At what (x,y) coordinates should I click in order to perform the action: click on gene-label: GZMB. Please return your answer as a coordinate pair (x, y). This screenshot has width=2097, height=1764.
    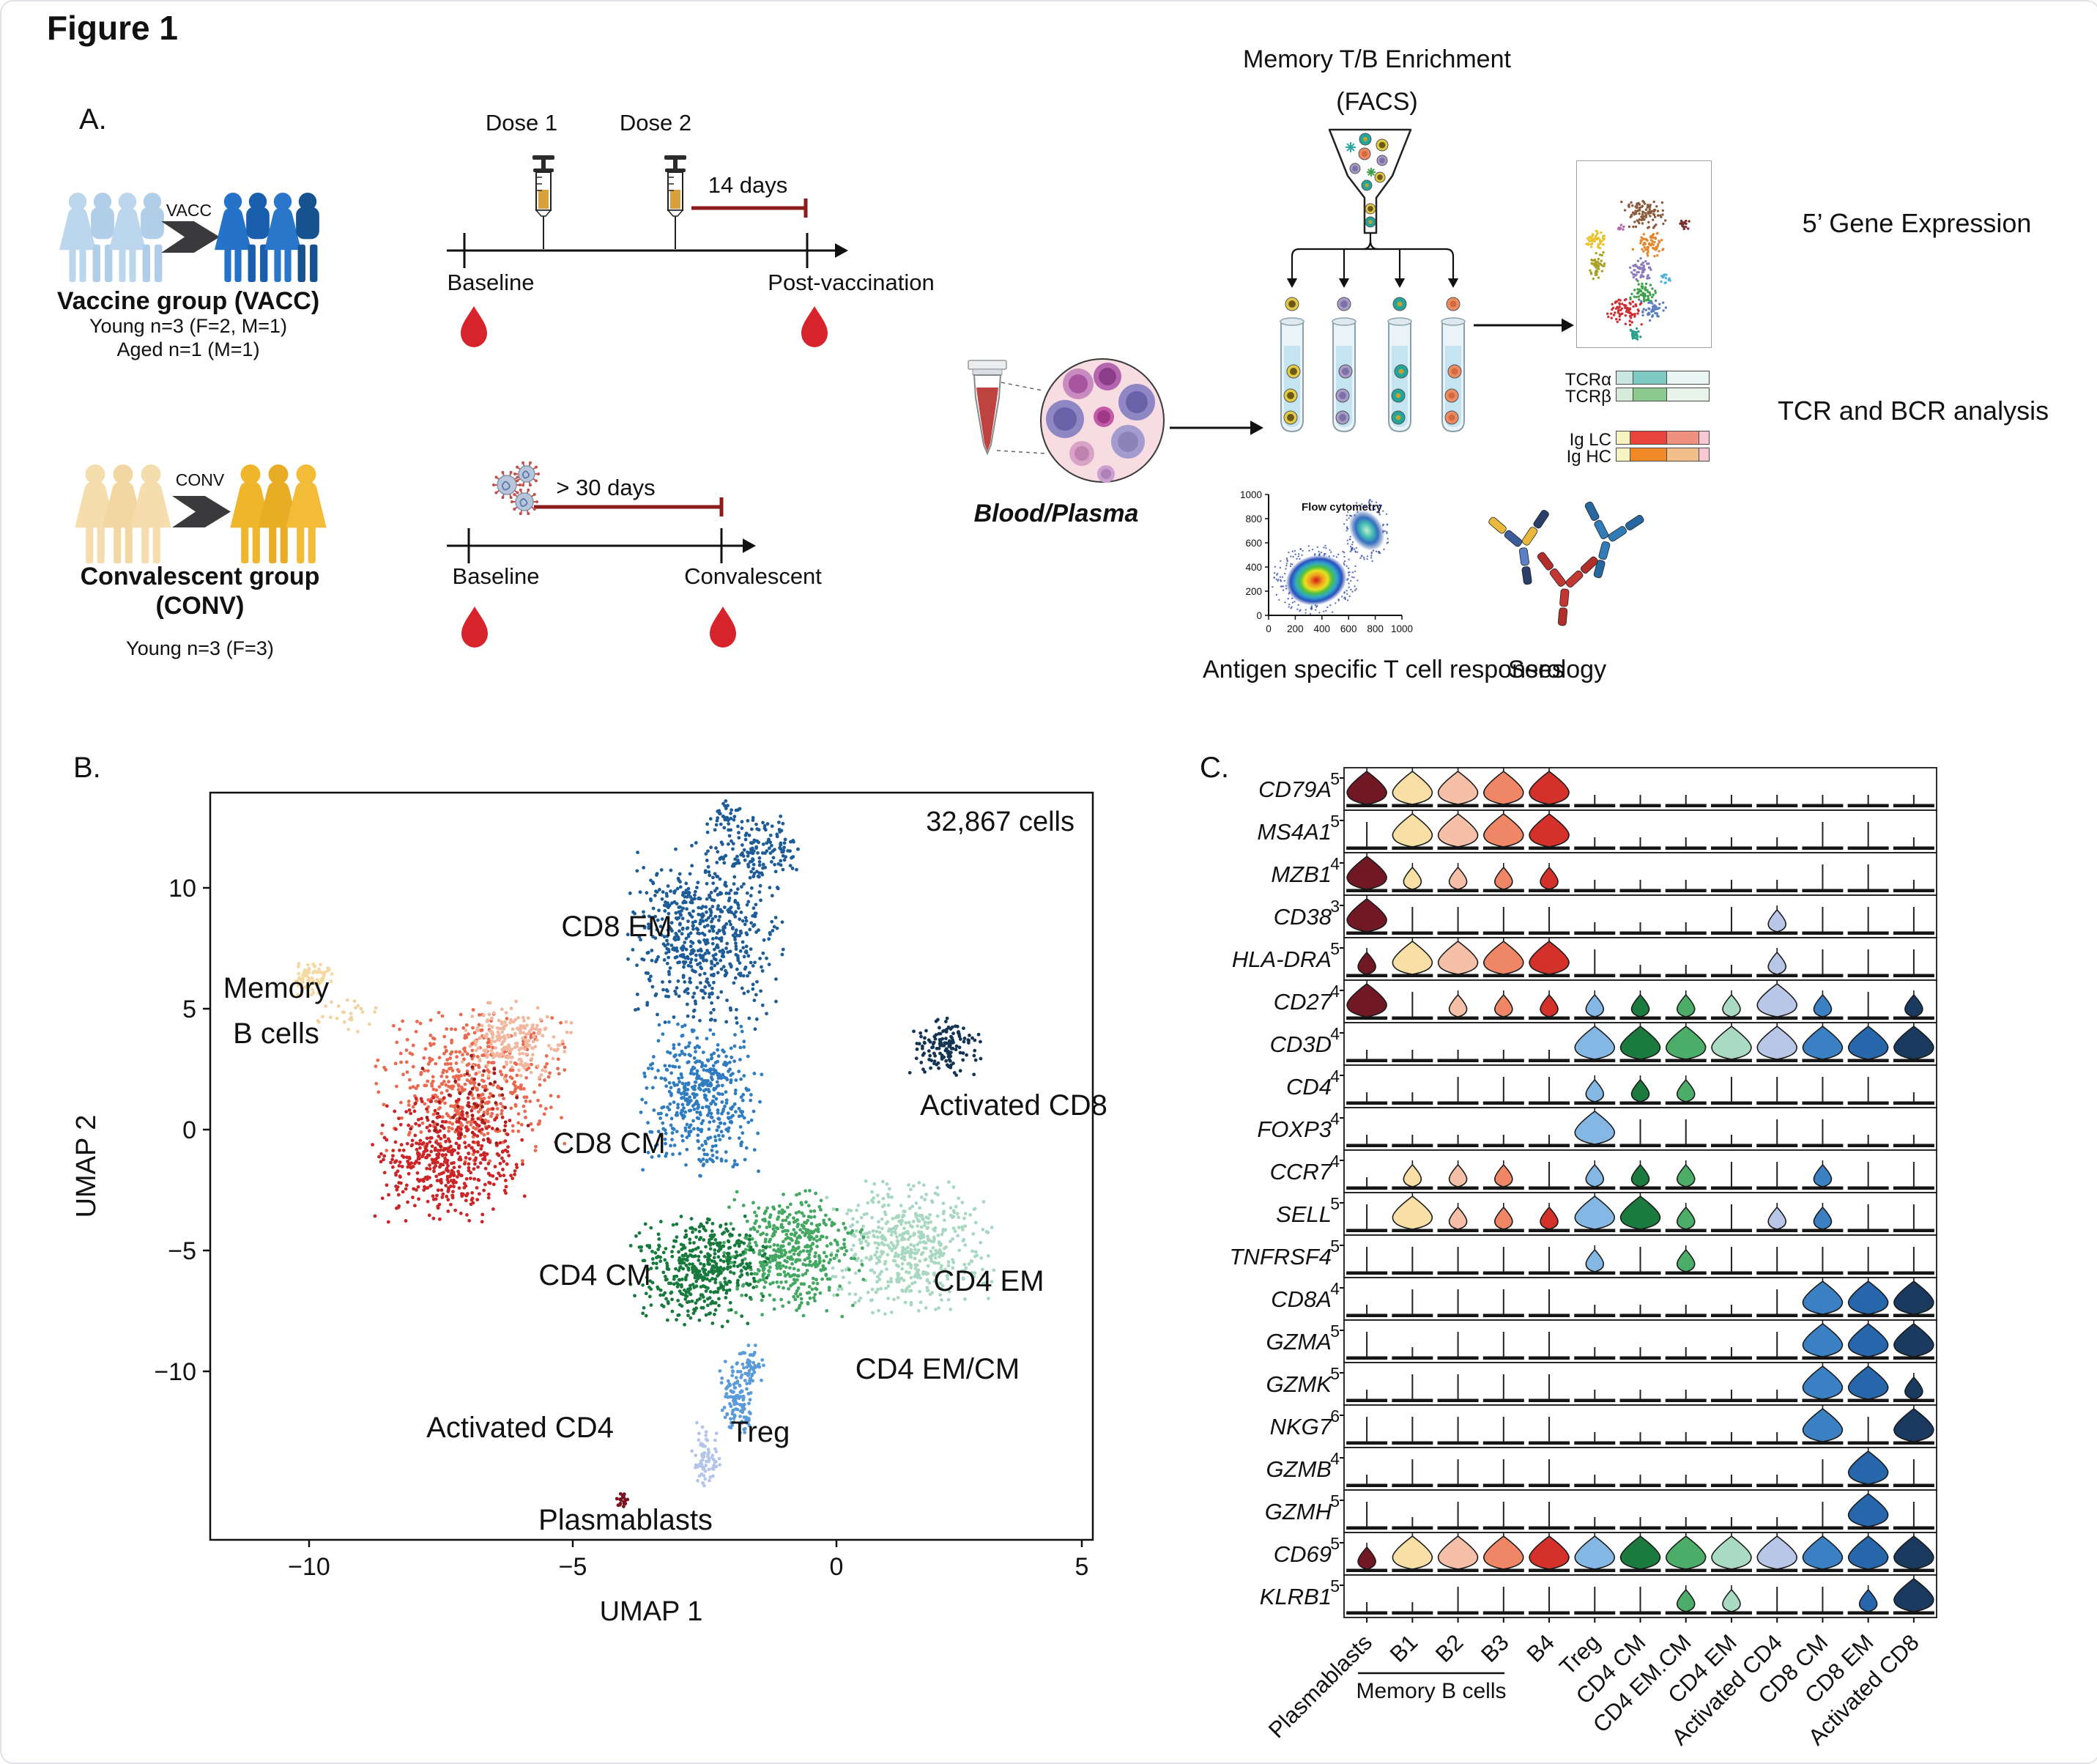
    Looking at the image, I should click on (1299, 1469).